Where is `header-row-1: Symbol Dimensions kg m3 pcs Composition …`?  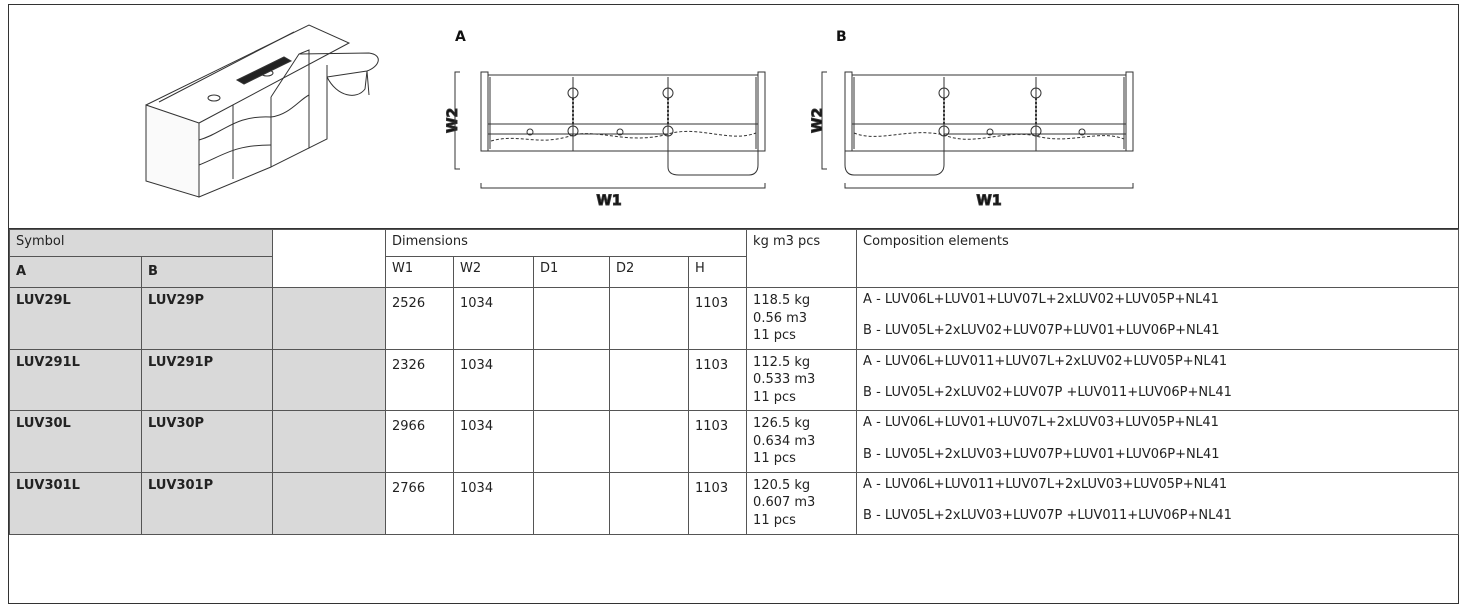 header-row-1: Symbol Dimensions kg m3 pcs Composition … is located at coordinates (734, 243).